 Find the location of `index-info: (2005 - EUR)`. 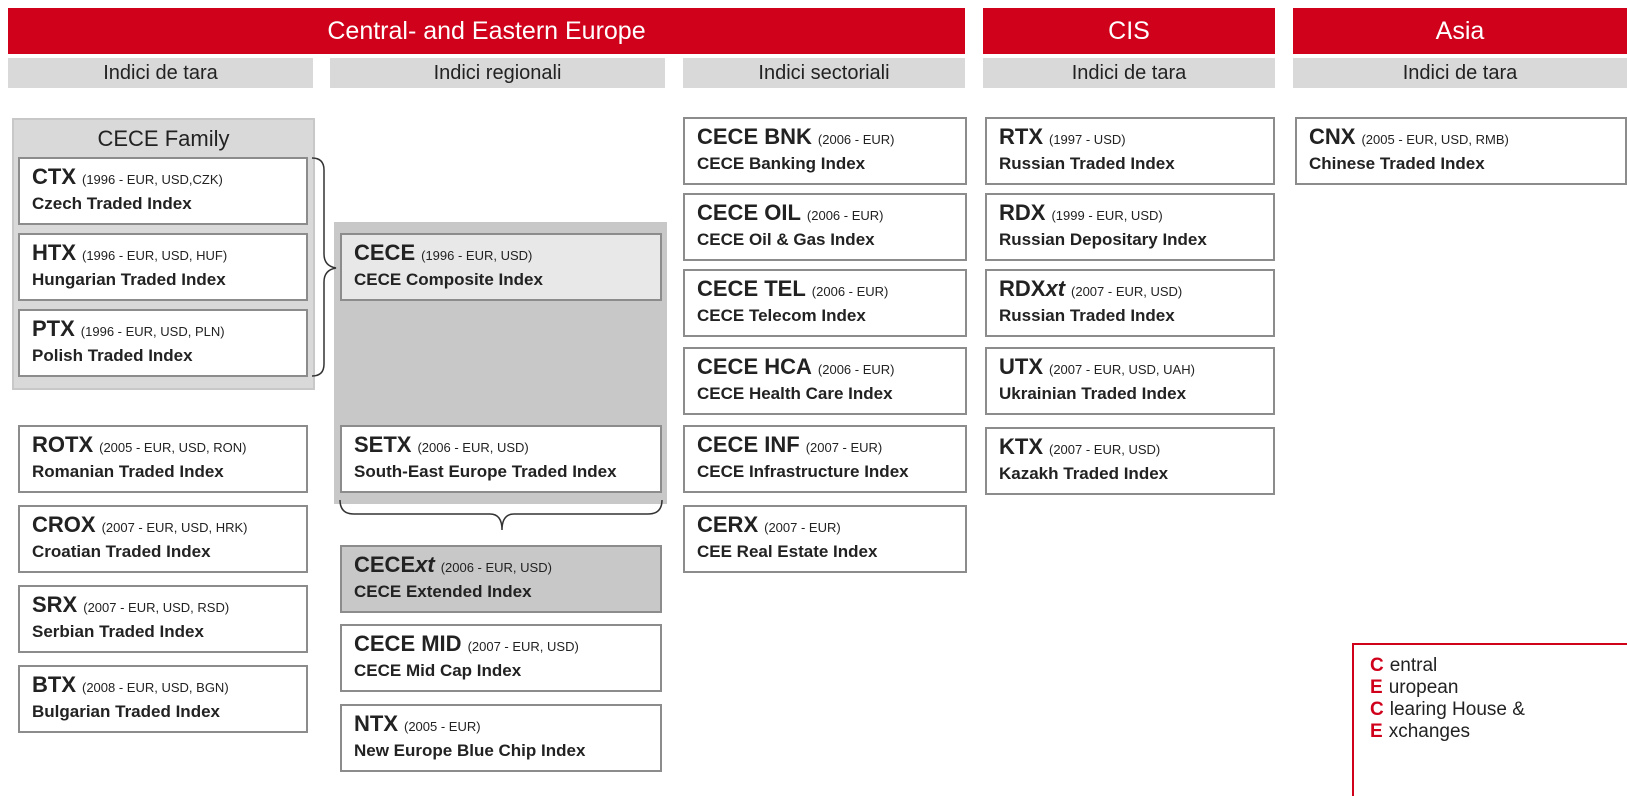

index-info: (2005 - EUR) is located at coordinates (442, 726).